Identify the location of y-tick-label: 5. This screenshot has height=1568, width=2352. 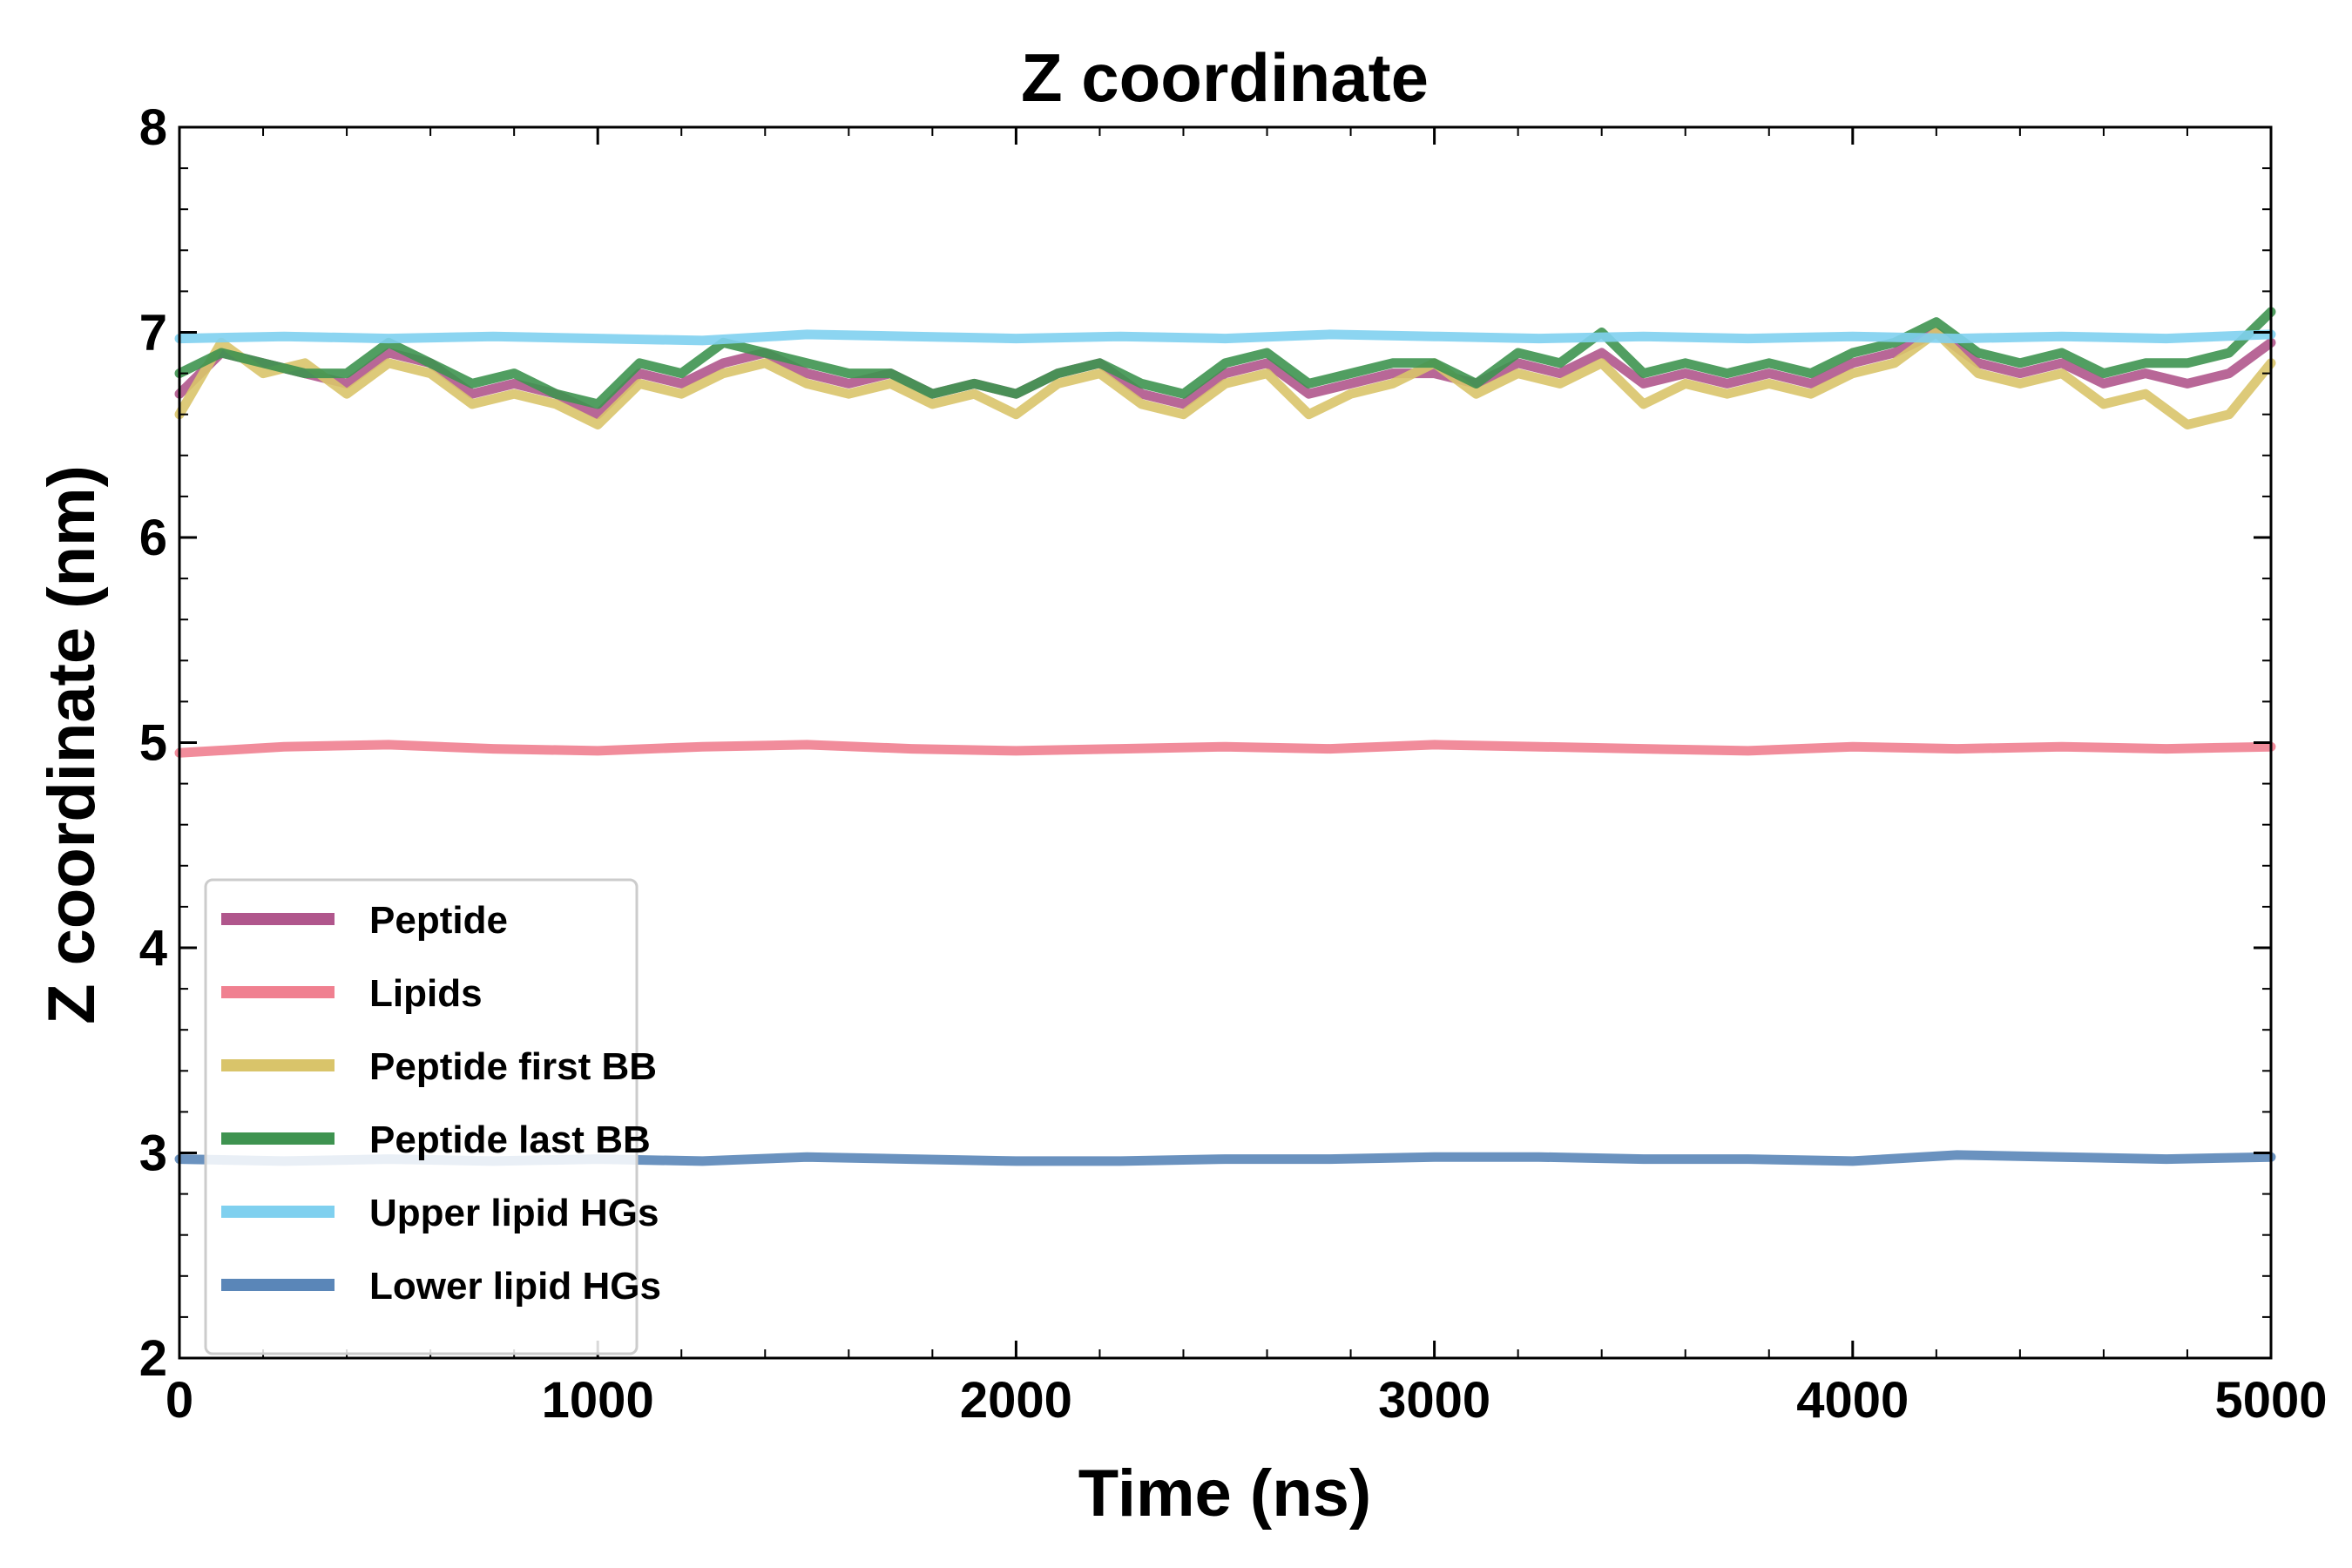
(153, 743).